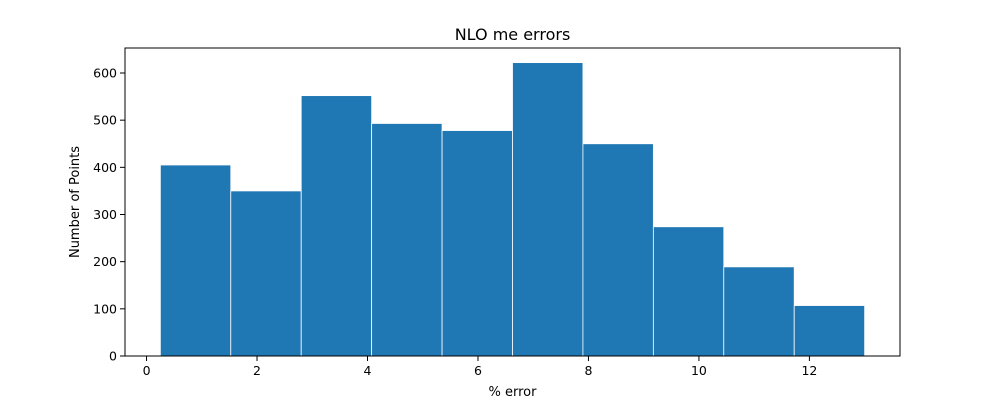 The height and width of the screenshot is (400, 1000). I want to click on y-tick-label: 600, so click(105, 72).